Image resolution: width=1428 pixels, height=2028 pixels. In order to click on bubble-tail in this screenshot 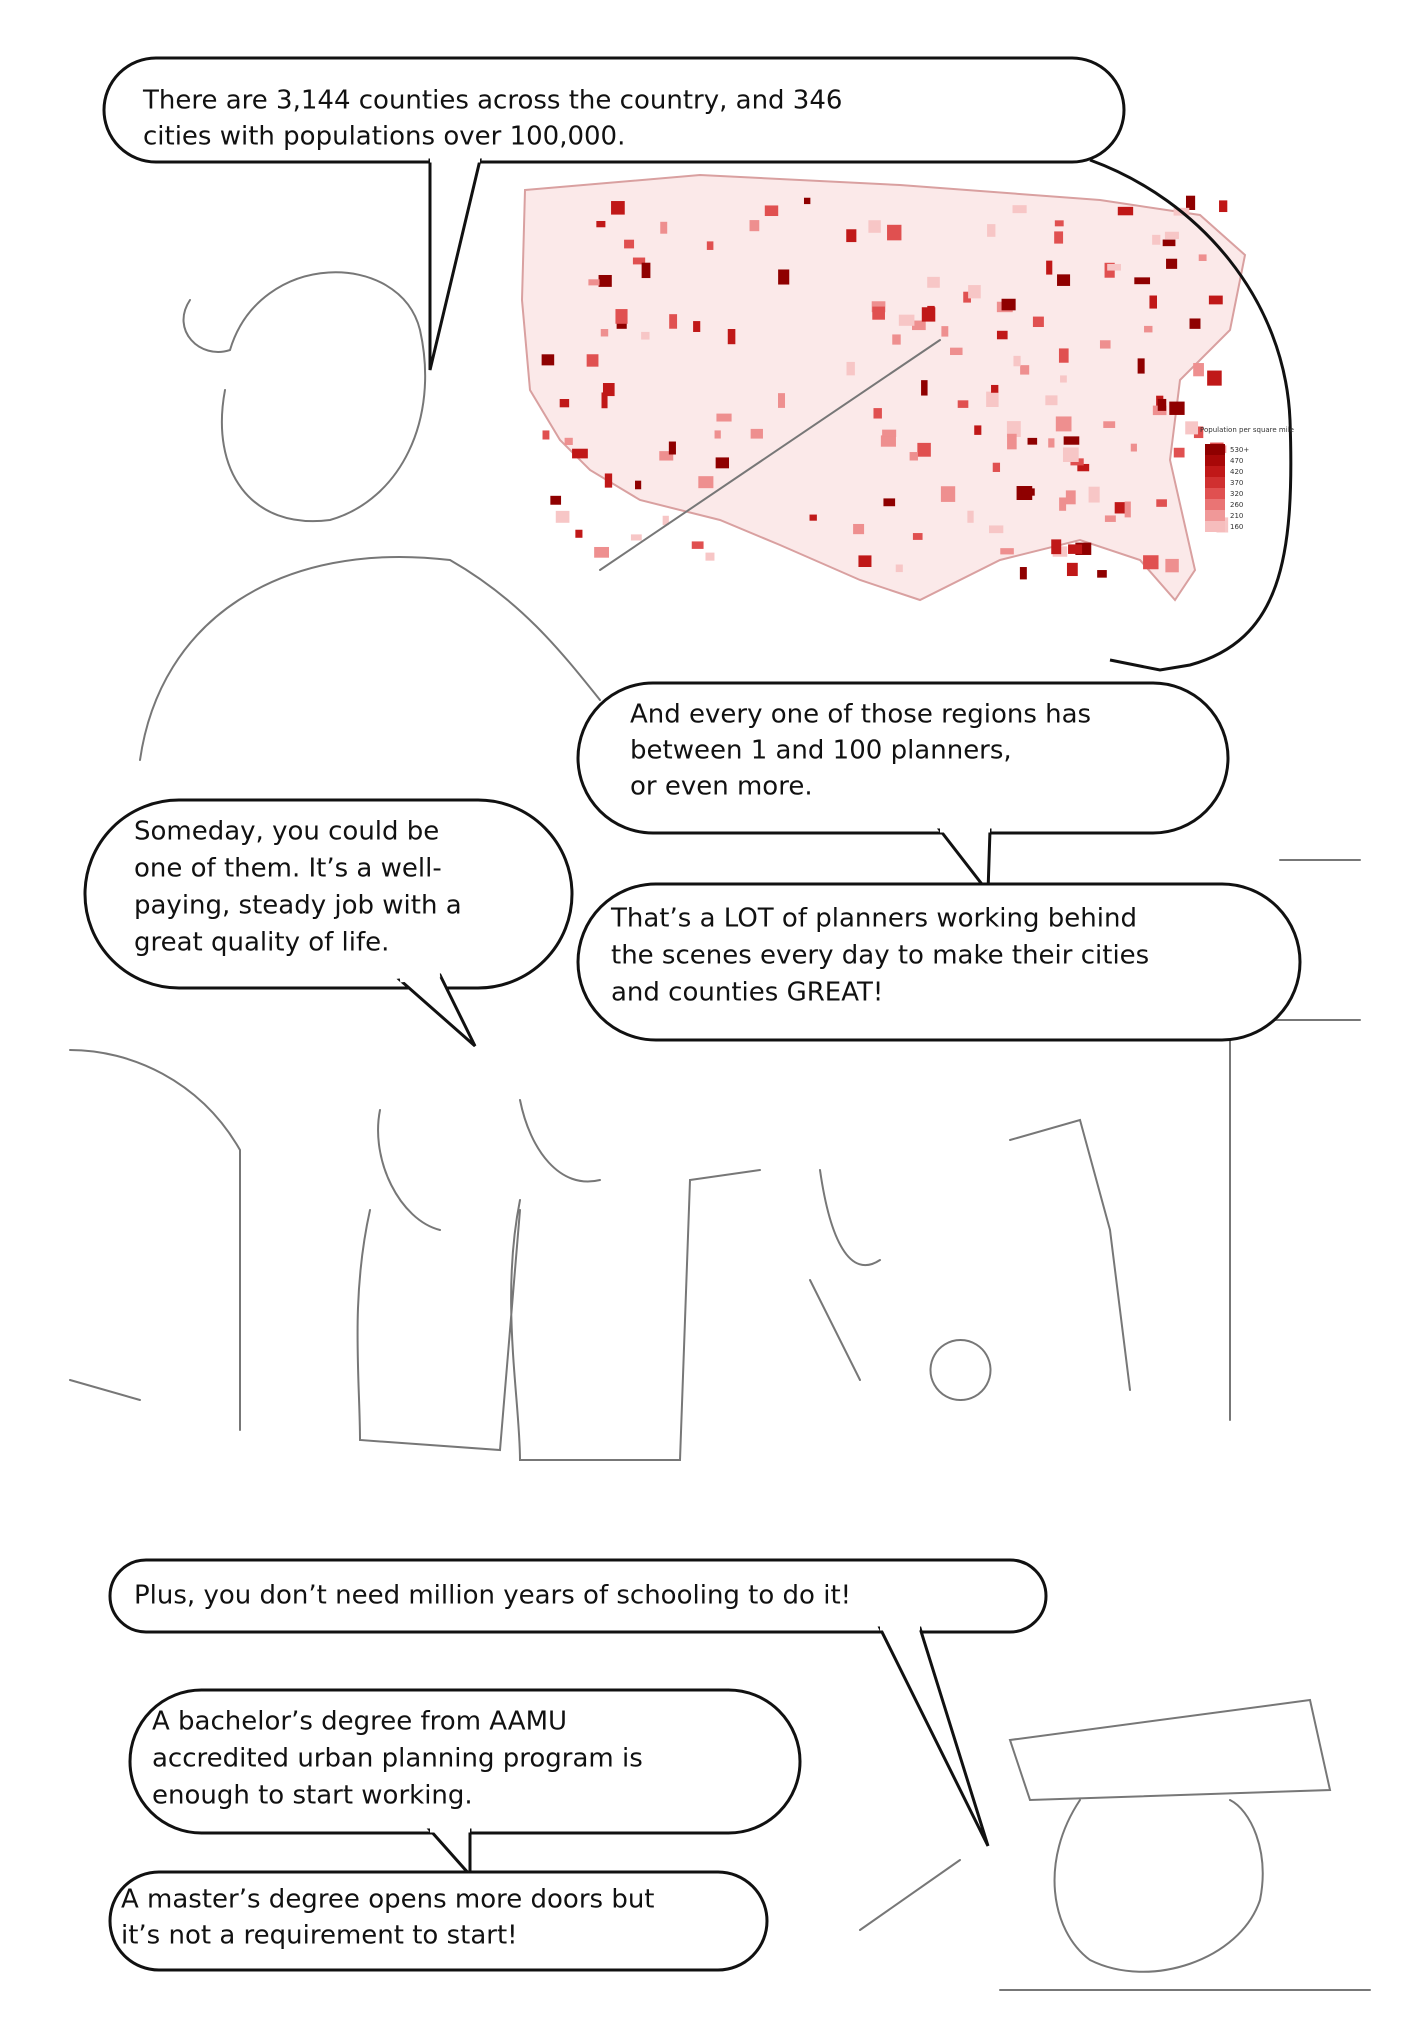, I will do `click(449, 1853)`.